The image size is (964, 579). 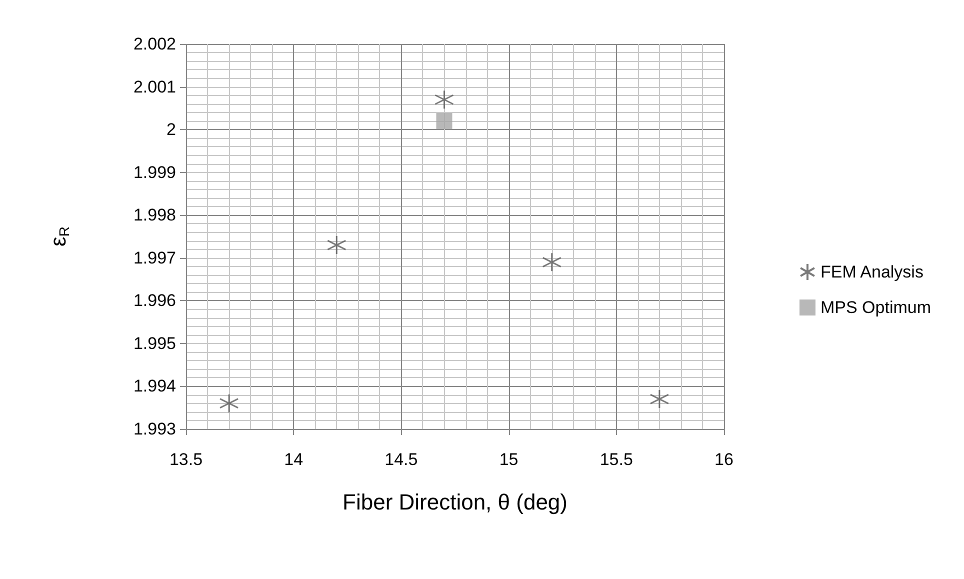 I want to click on legend-label: FEM Analysis, so click(x=872, y=272).